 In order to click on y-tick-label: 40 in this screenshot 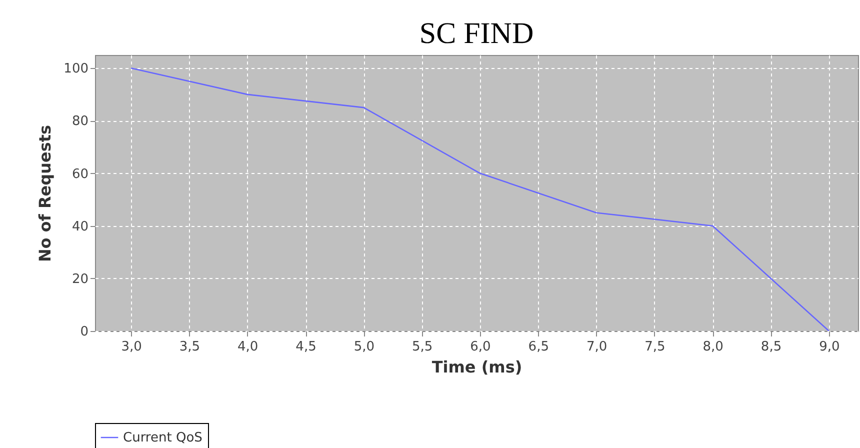, I will do `click(80, 226)`.